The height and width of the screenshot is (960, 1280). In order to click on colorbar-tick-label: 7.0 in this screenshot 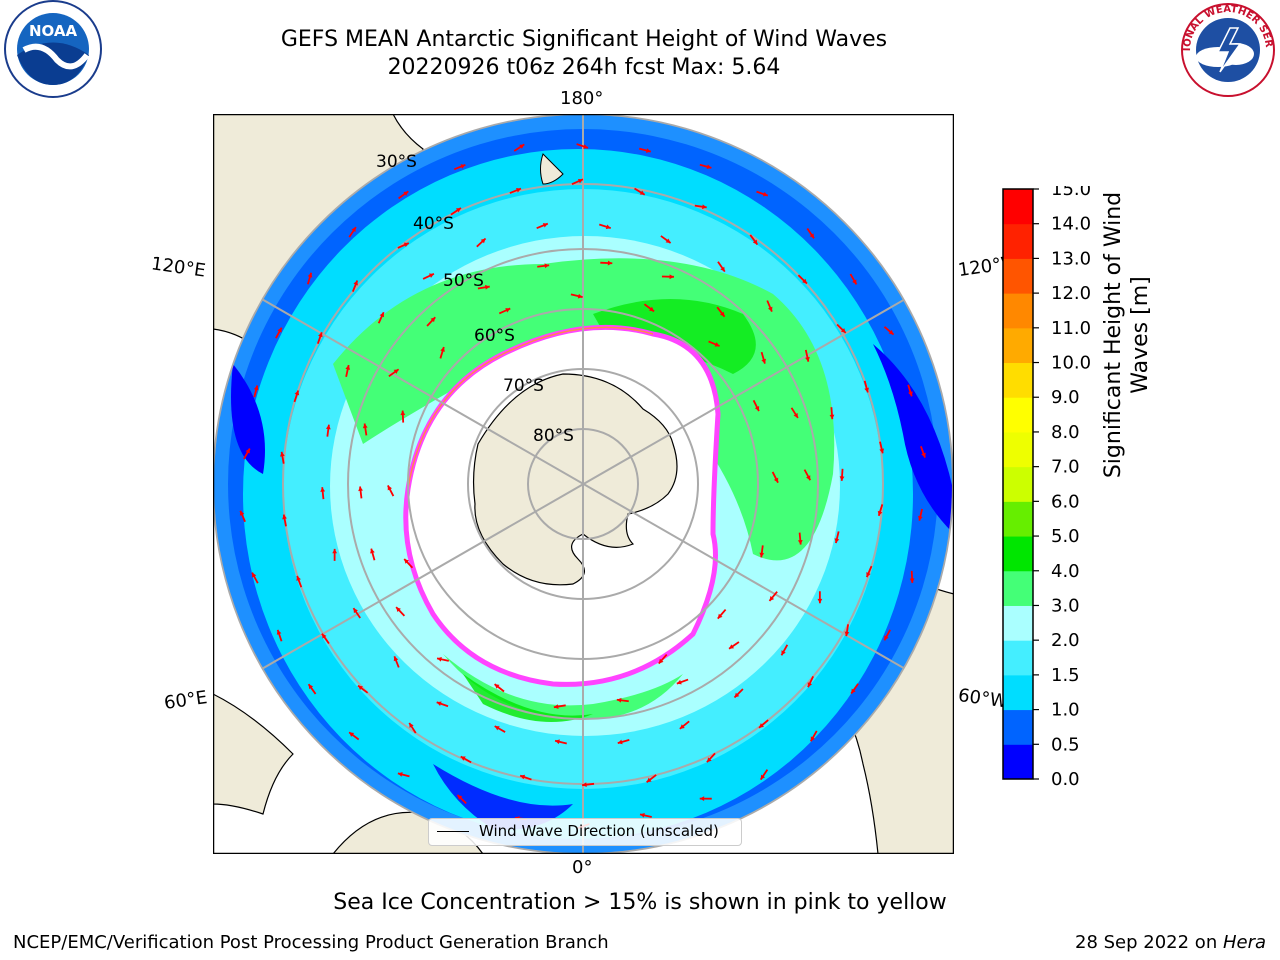, I will do `click(1065, 467)`.